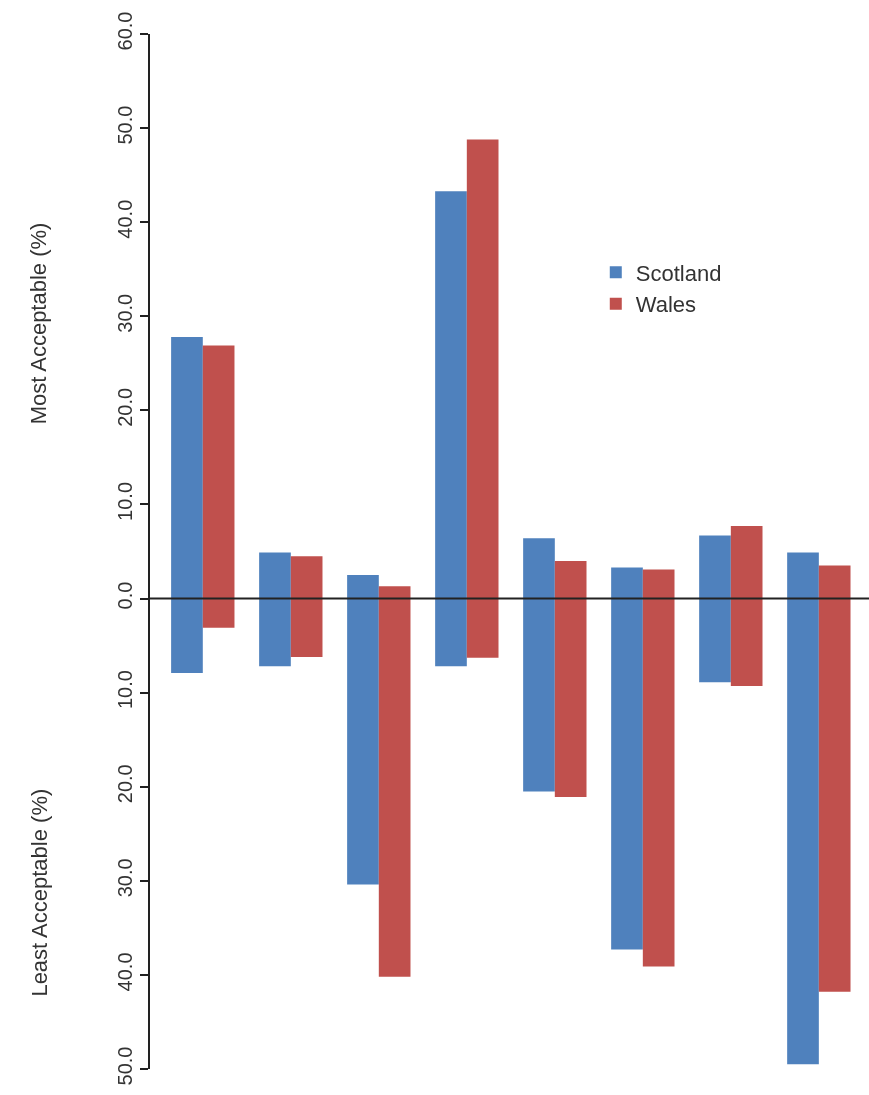 This screenshot has height=1095, width=869. Describe the element at coordinates (38, 323) in the screenshot. I see `y-axis-title: Most Acceptable (%)` at that location.